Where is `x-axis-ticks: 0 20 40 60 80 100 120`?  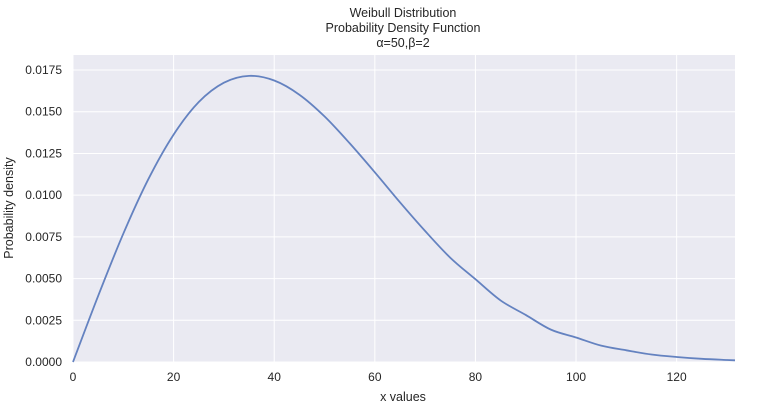
x-axis-ticks: 0 20 40 60 80 100 120 is located at coordinates (378, 377).